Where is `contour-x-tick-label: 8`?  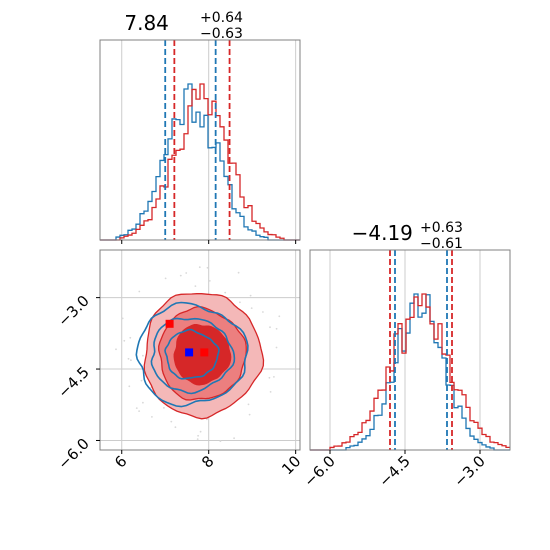 contour-x-tick-label: 8 is located at coordinates (207, 461).